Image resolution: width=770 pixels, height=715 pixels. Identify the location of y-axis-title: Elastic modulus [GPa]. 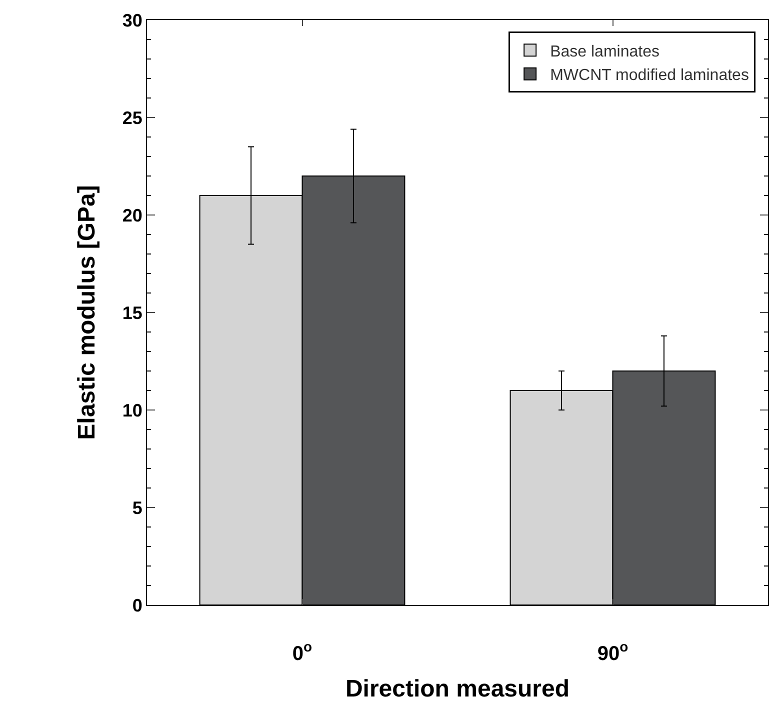
(86, 312).